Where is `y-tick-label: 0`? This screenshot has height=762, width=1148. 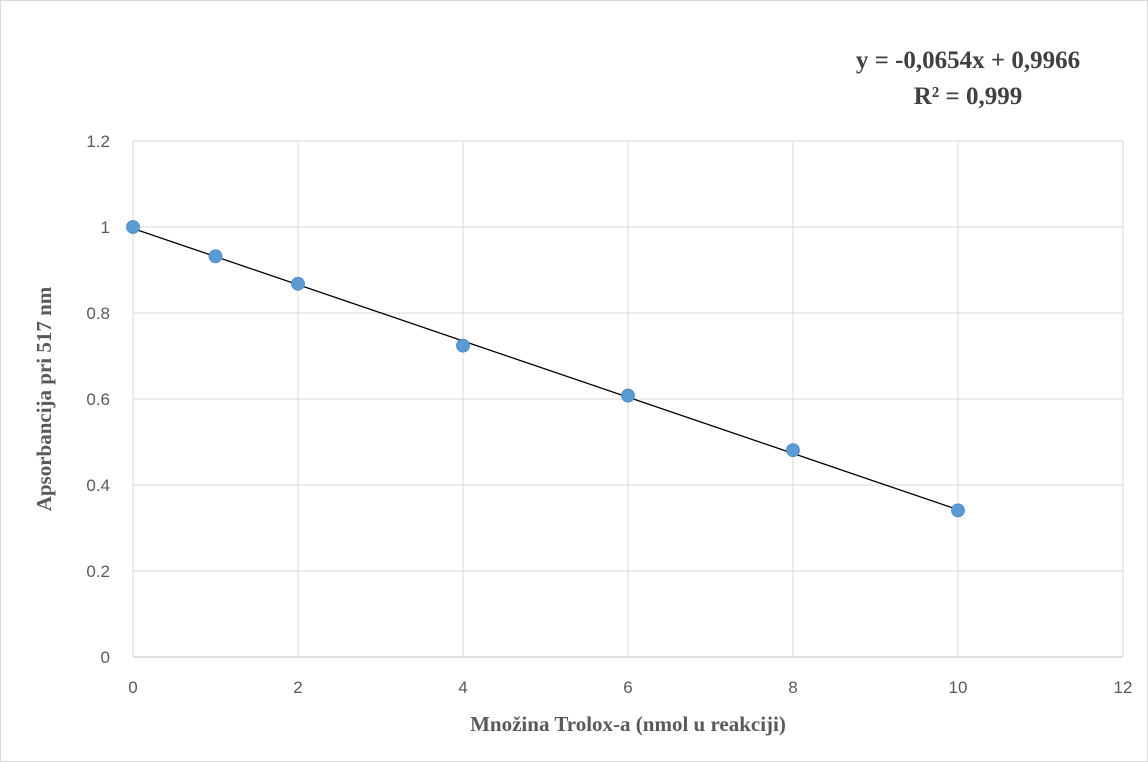 y-tick-label: 0 is located at coordinates (105, 657).